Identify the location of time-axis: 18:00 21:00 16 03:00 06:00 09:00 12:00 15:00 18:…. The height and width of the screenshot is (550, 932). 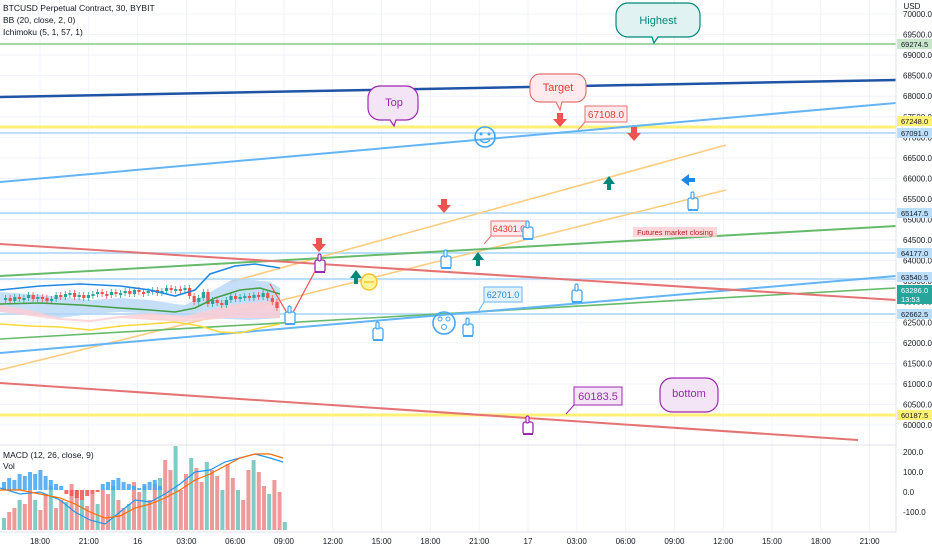
(466, 540).